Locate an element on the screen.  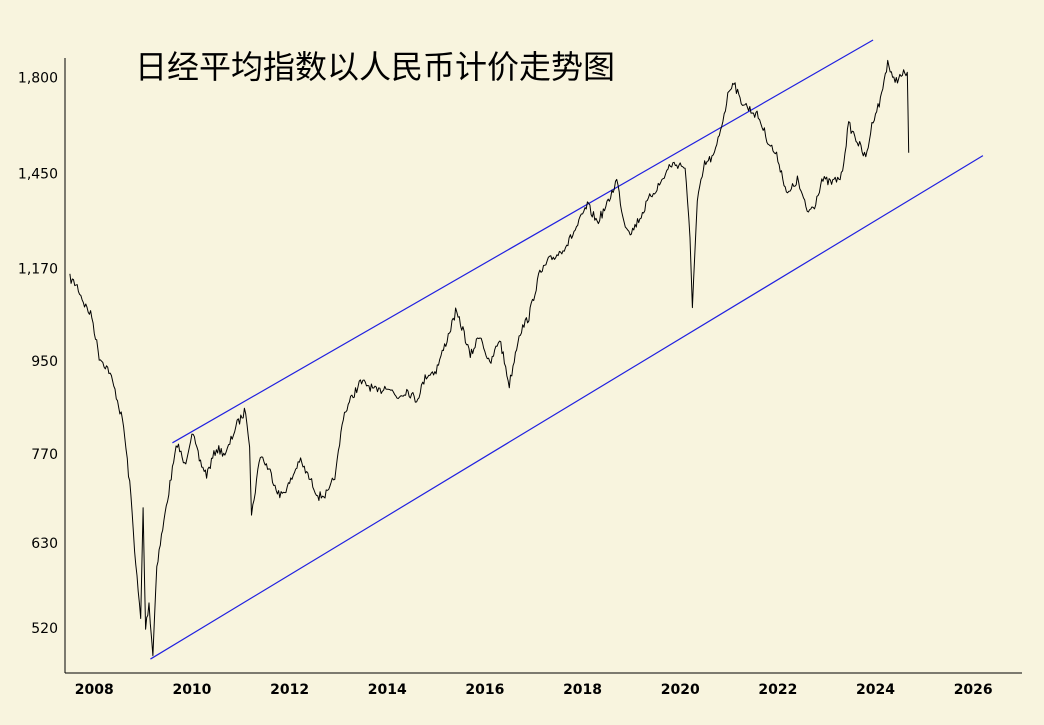
x-tick-label: 2024 is located at coordinates (875, 690).